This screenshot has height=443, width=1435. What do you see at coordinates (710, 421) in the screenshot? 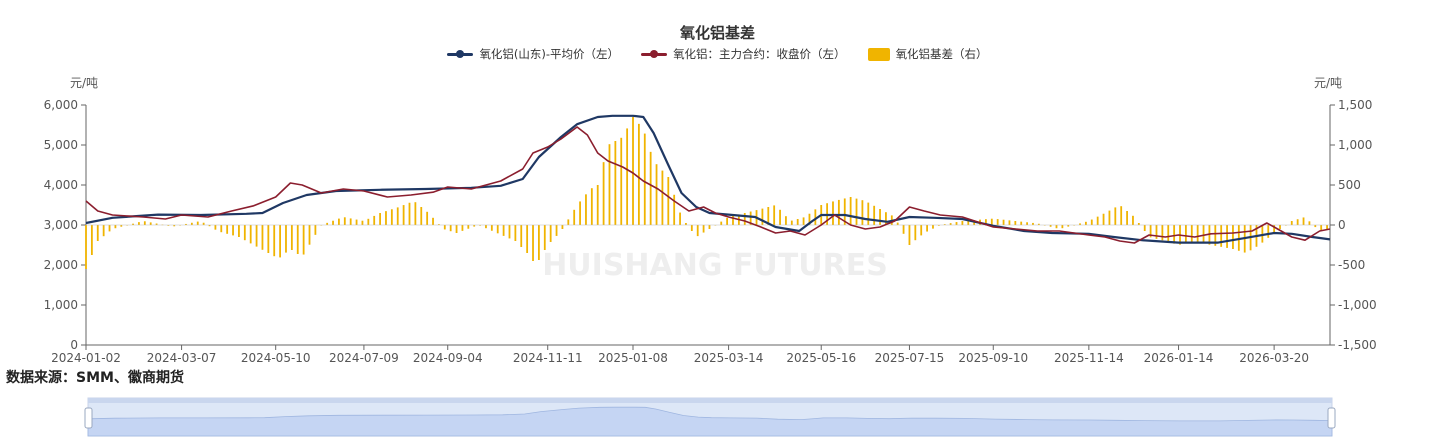
I see `zoom-preview-area` at bounding box center [710, 421].